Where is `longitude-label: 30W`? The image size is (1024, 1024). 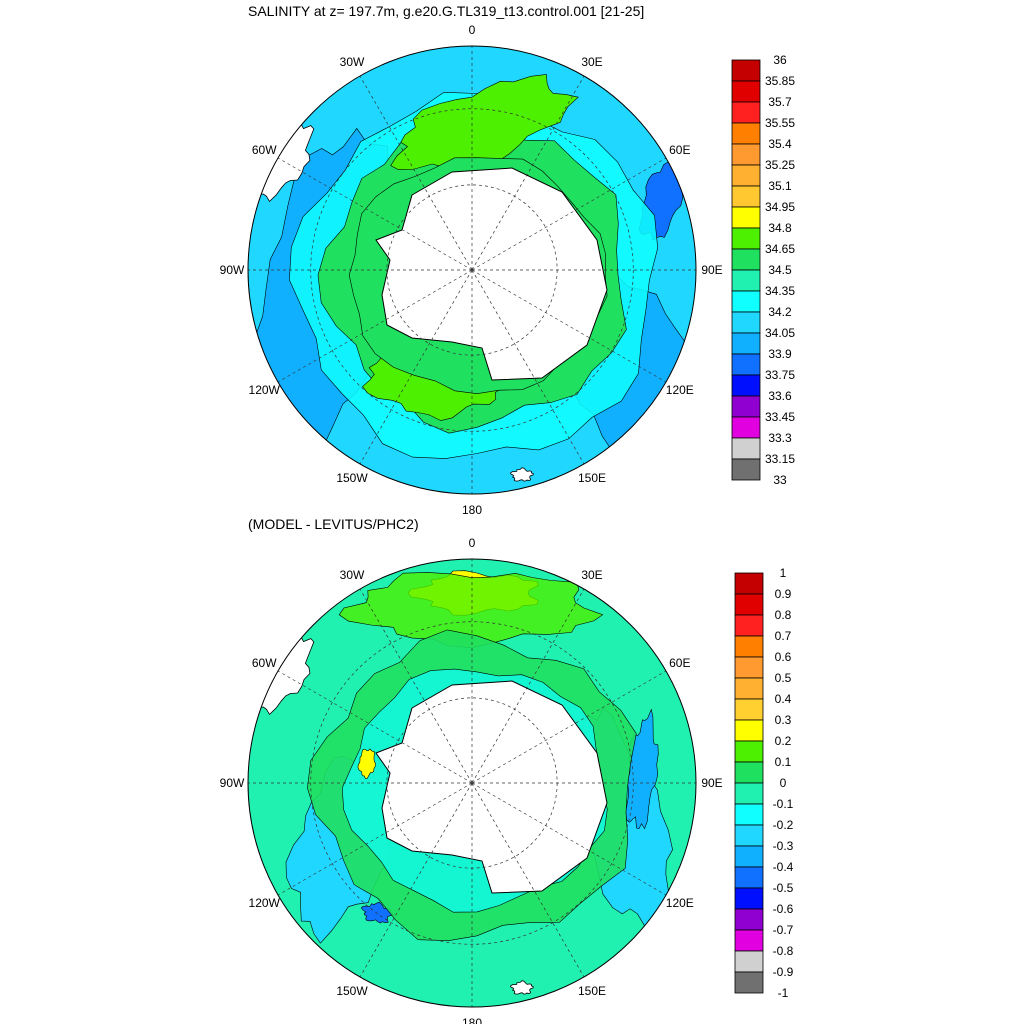 longitude-label: 30W is located at coordinates (352, 575).